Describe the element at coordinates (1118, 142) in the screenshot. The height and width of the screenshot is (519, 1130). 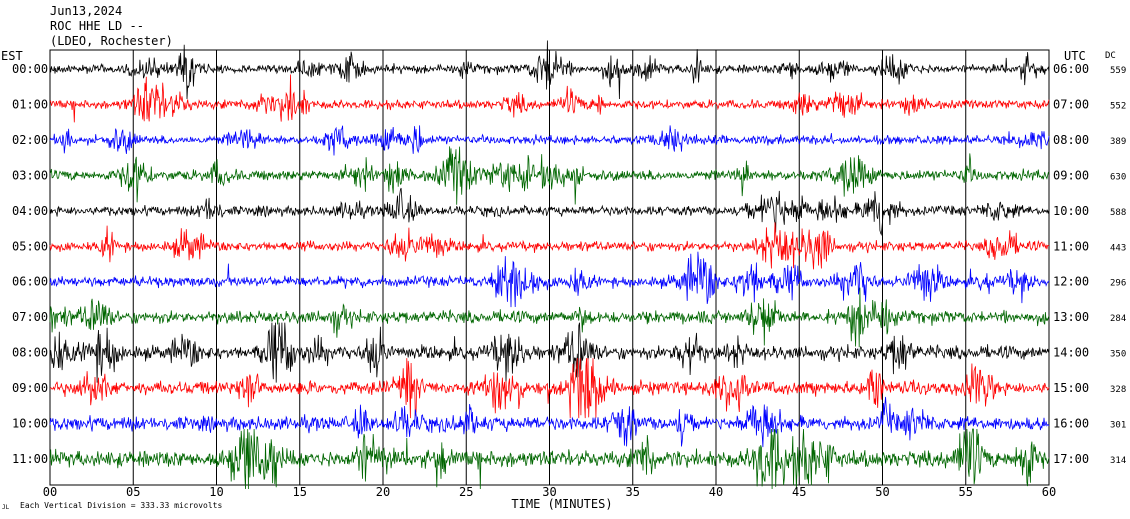
I see `dc-offset-value: 389` at that location.